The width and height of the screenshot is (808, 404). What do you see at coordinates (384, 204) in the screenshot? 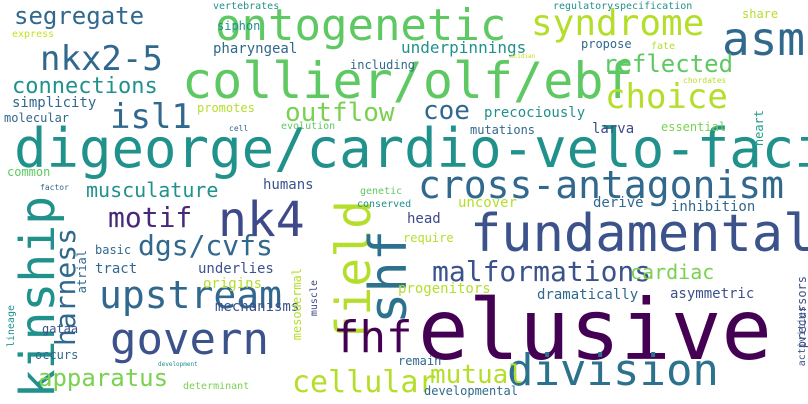
I see `cloud-word: conserved` at bounding box center [384, 204].